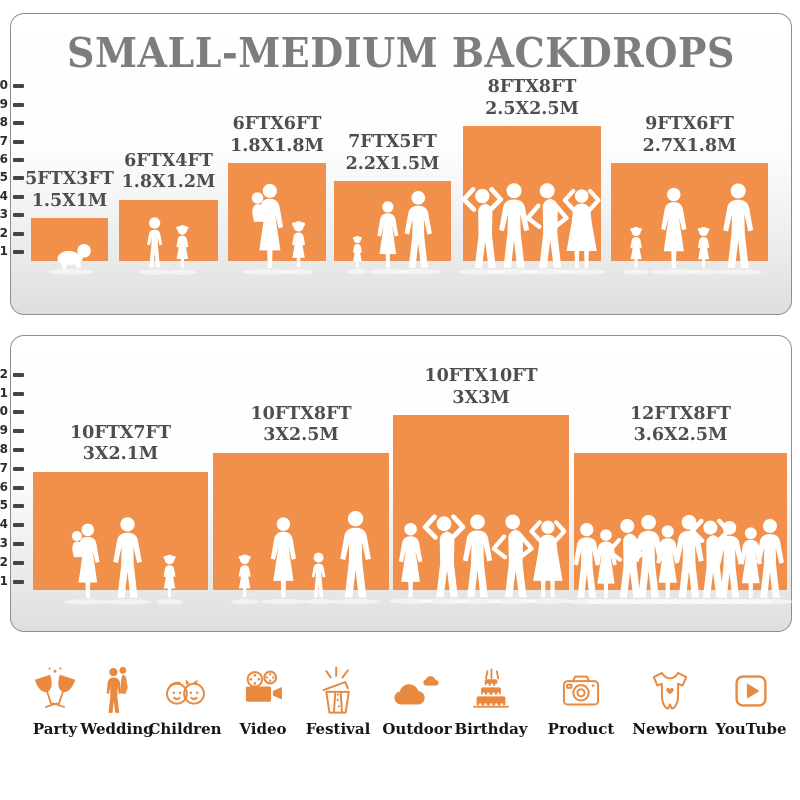 The image size is (800, 800). What do you see at coordinates (4, 448) in the screenshot?
I see `ruler-number: 8` at bounding box center [4, 448].